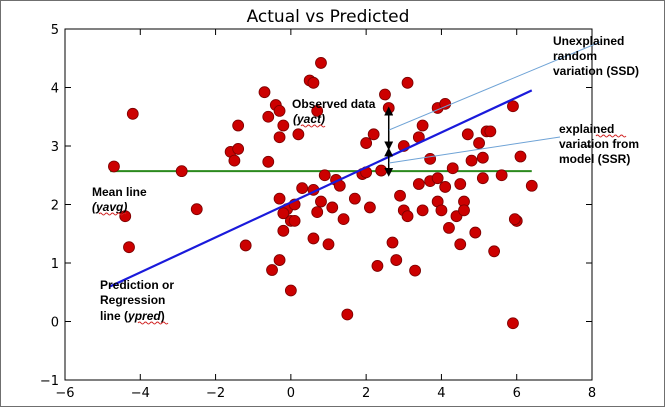 The width and height of the screenshot is (665, 407). What do you see at coordinates (588, 41) in the screenshot?
I see `unexplained-label-1: Unexplained` at bounding box center [588, 41].